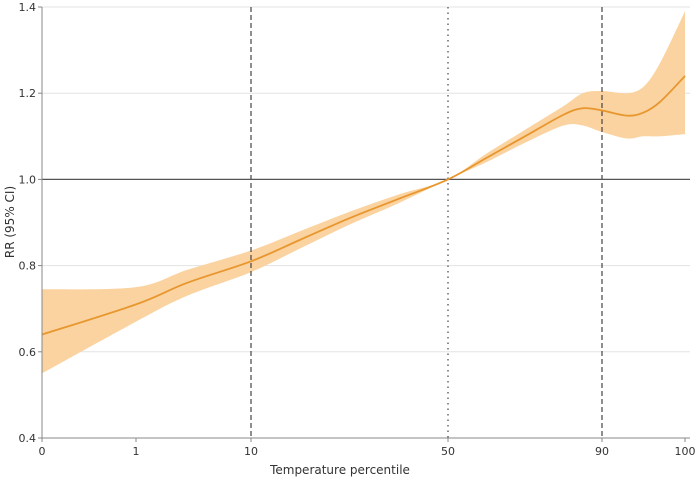 The image size is (696, 481). What do you see at coordinates (251, 451) in the screenshot?
I see `x-tick-label: 10` at bounding box center [251, 451].